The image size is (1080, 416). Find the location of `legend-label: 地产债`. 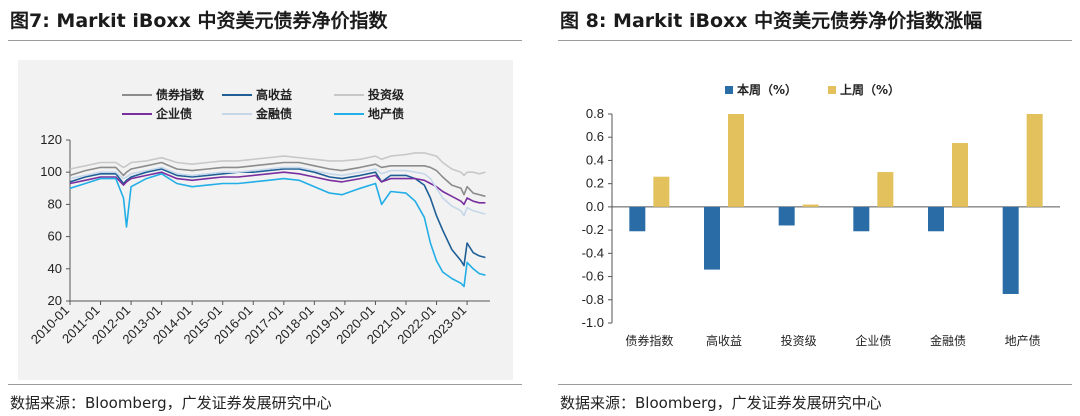

legend-label: 地产债 is located at coordinates (386, 113).